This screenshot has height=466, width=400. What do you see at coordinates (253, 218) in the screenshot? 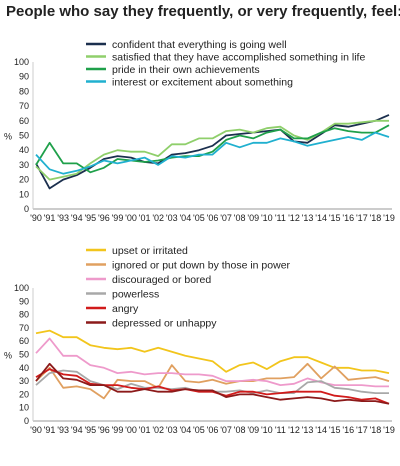
I see `top-x-tick-label: '09` at bounding box center [253, 218].